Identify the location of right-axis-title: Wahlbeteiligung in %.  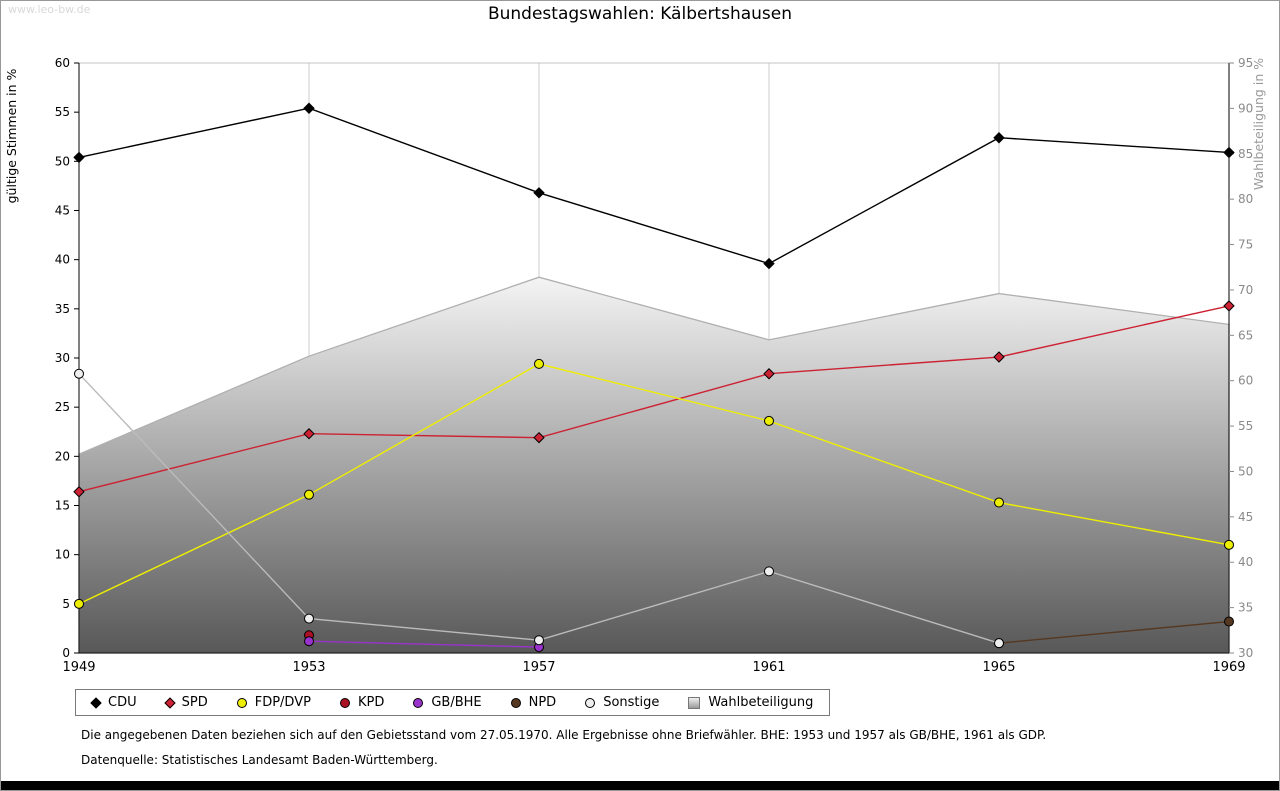
(1258, 124).